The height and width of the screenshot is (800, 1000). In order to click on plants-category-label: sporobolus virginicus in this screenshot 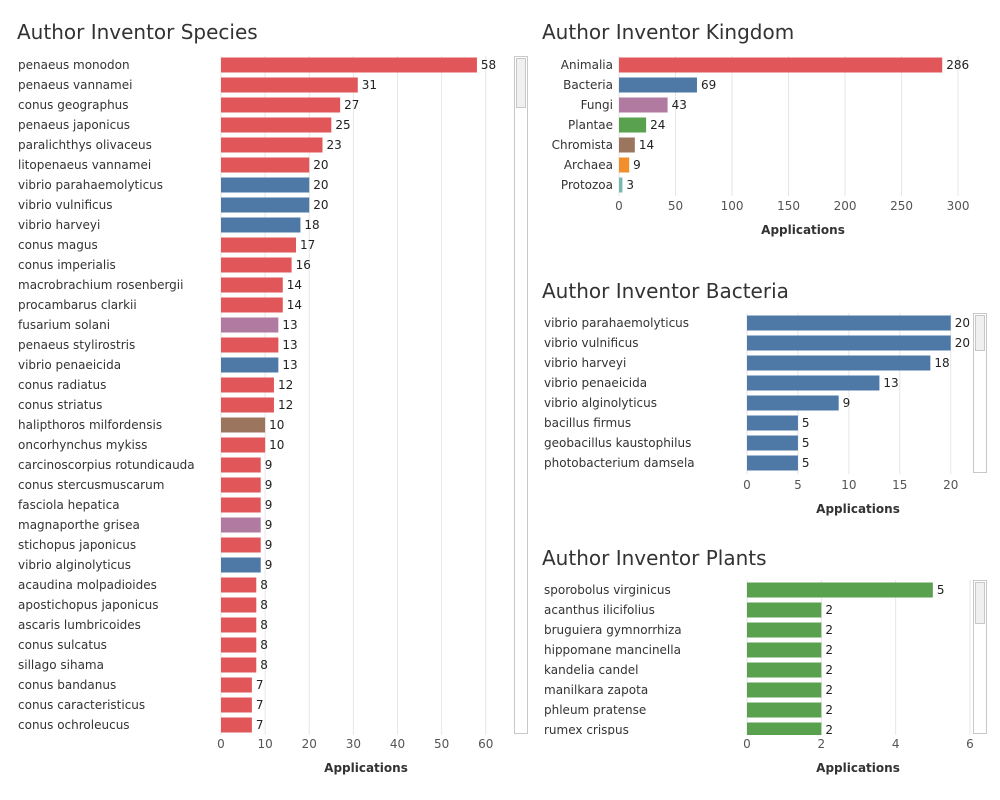, I will do `click(607, 590)`.